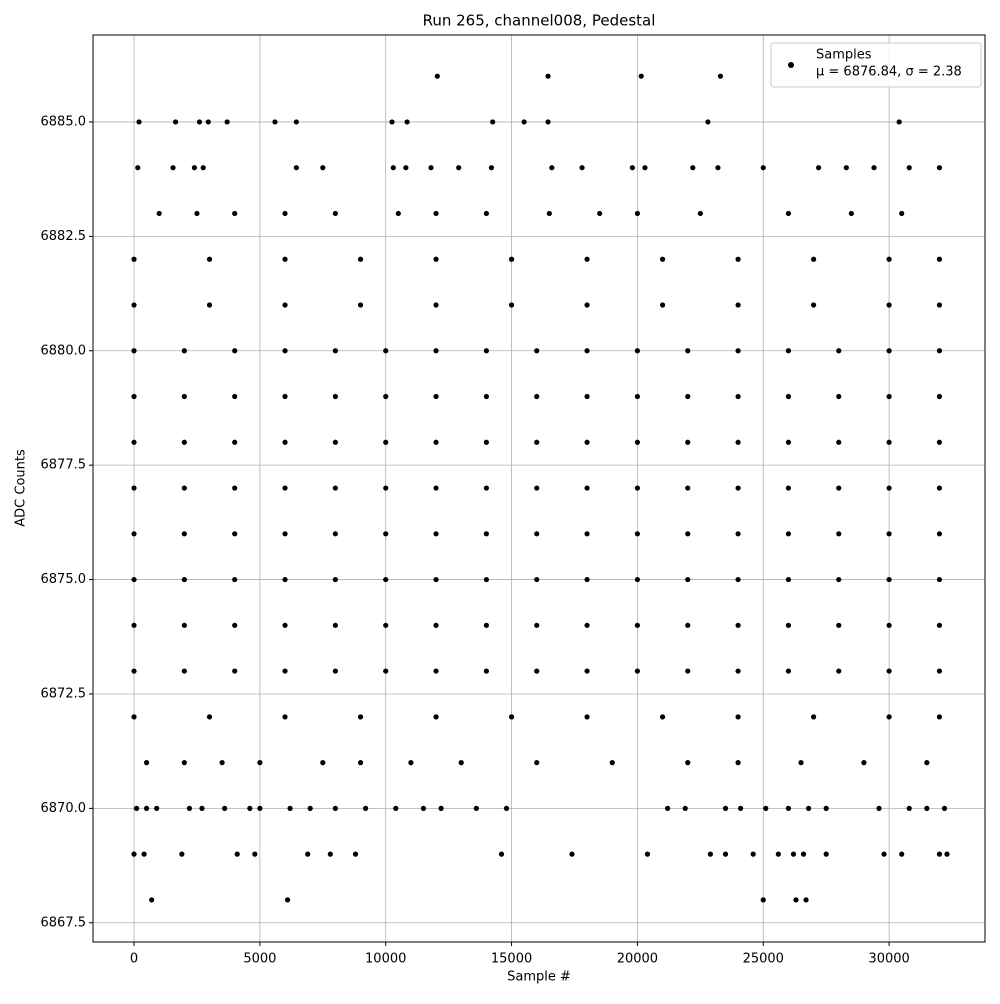 This screenshot has width=1000, height=1004. Describe the element at coordinates (791, 65) in the screenshot. I see `legend-marker` at that location.